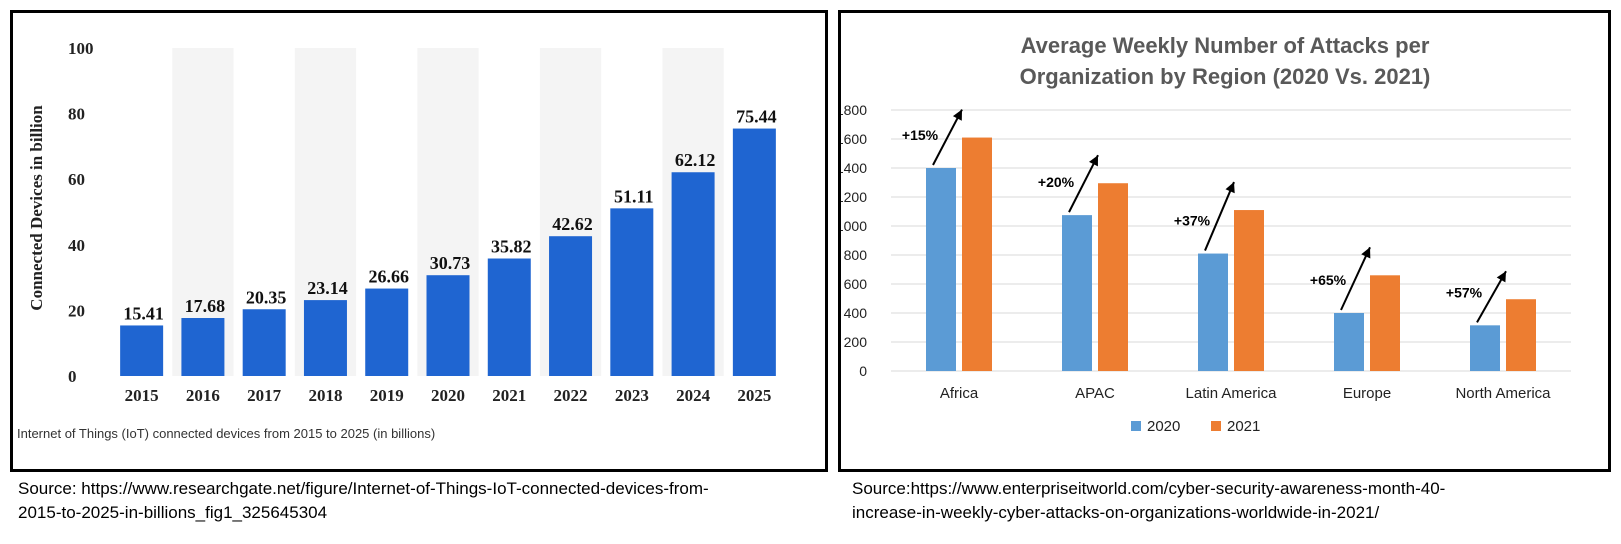 The image size is (1621, 544). Describe the element at coordinates (920, 135) in the screenshot. I see `attacks-increase-label: +15%` at that location.